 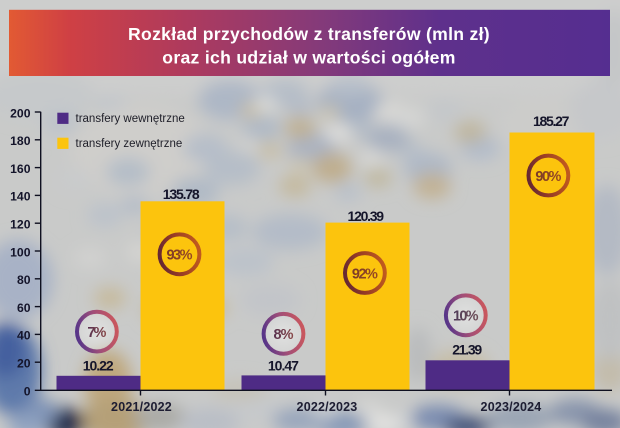 What do you see at coordinates (366, 216) in the screenshot?
I see `svg-text: 120.39` at bounding box center [366, 216].